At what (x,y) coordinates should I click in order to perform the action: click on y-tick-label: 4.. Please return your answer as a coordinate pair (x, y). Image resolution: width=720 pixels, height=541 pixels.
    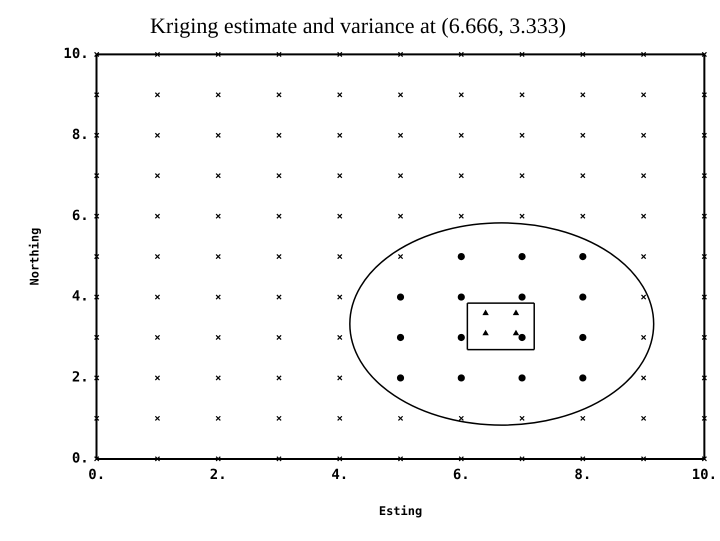
    Looking at the image, I should click on (80, 296).